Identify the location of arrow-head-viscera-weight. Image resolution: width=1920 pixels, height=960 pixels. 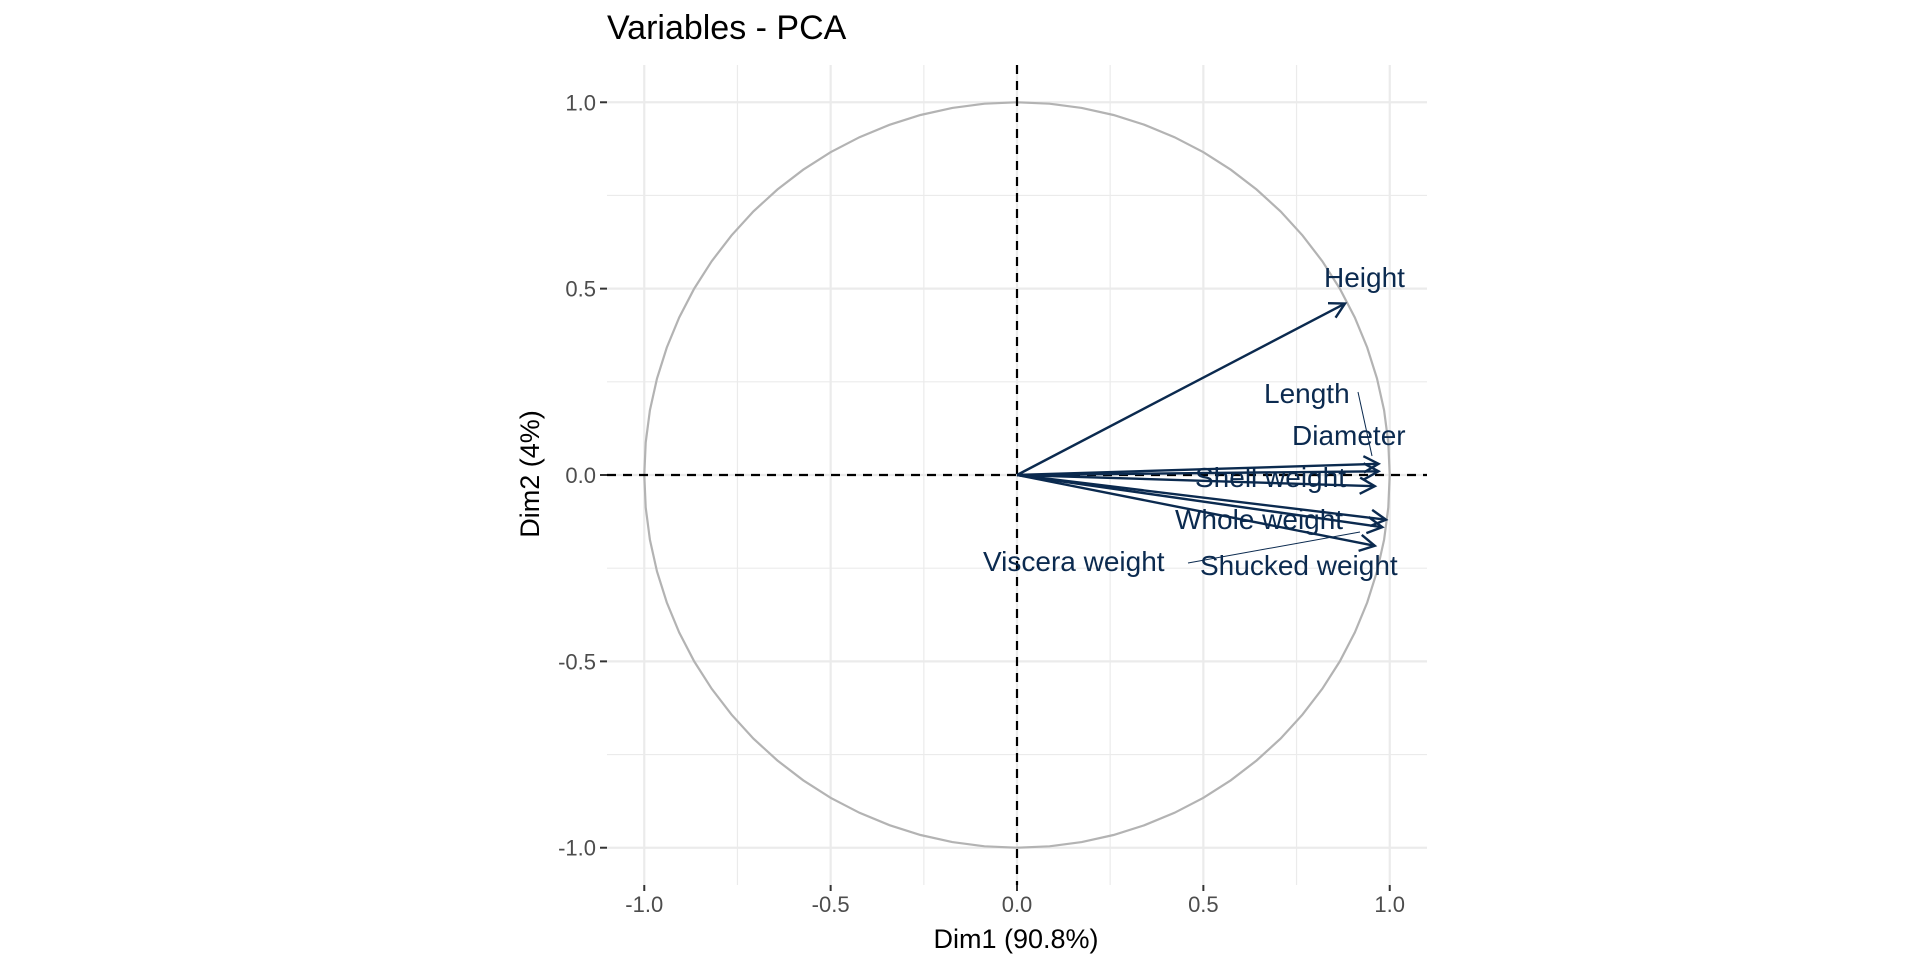
(1375, 525).